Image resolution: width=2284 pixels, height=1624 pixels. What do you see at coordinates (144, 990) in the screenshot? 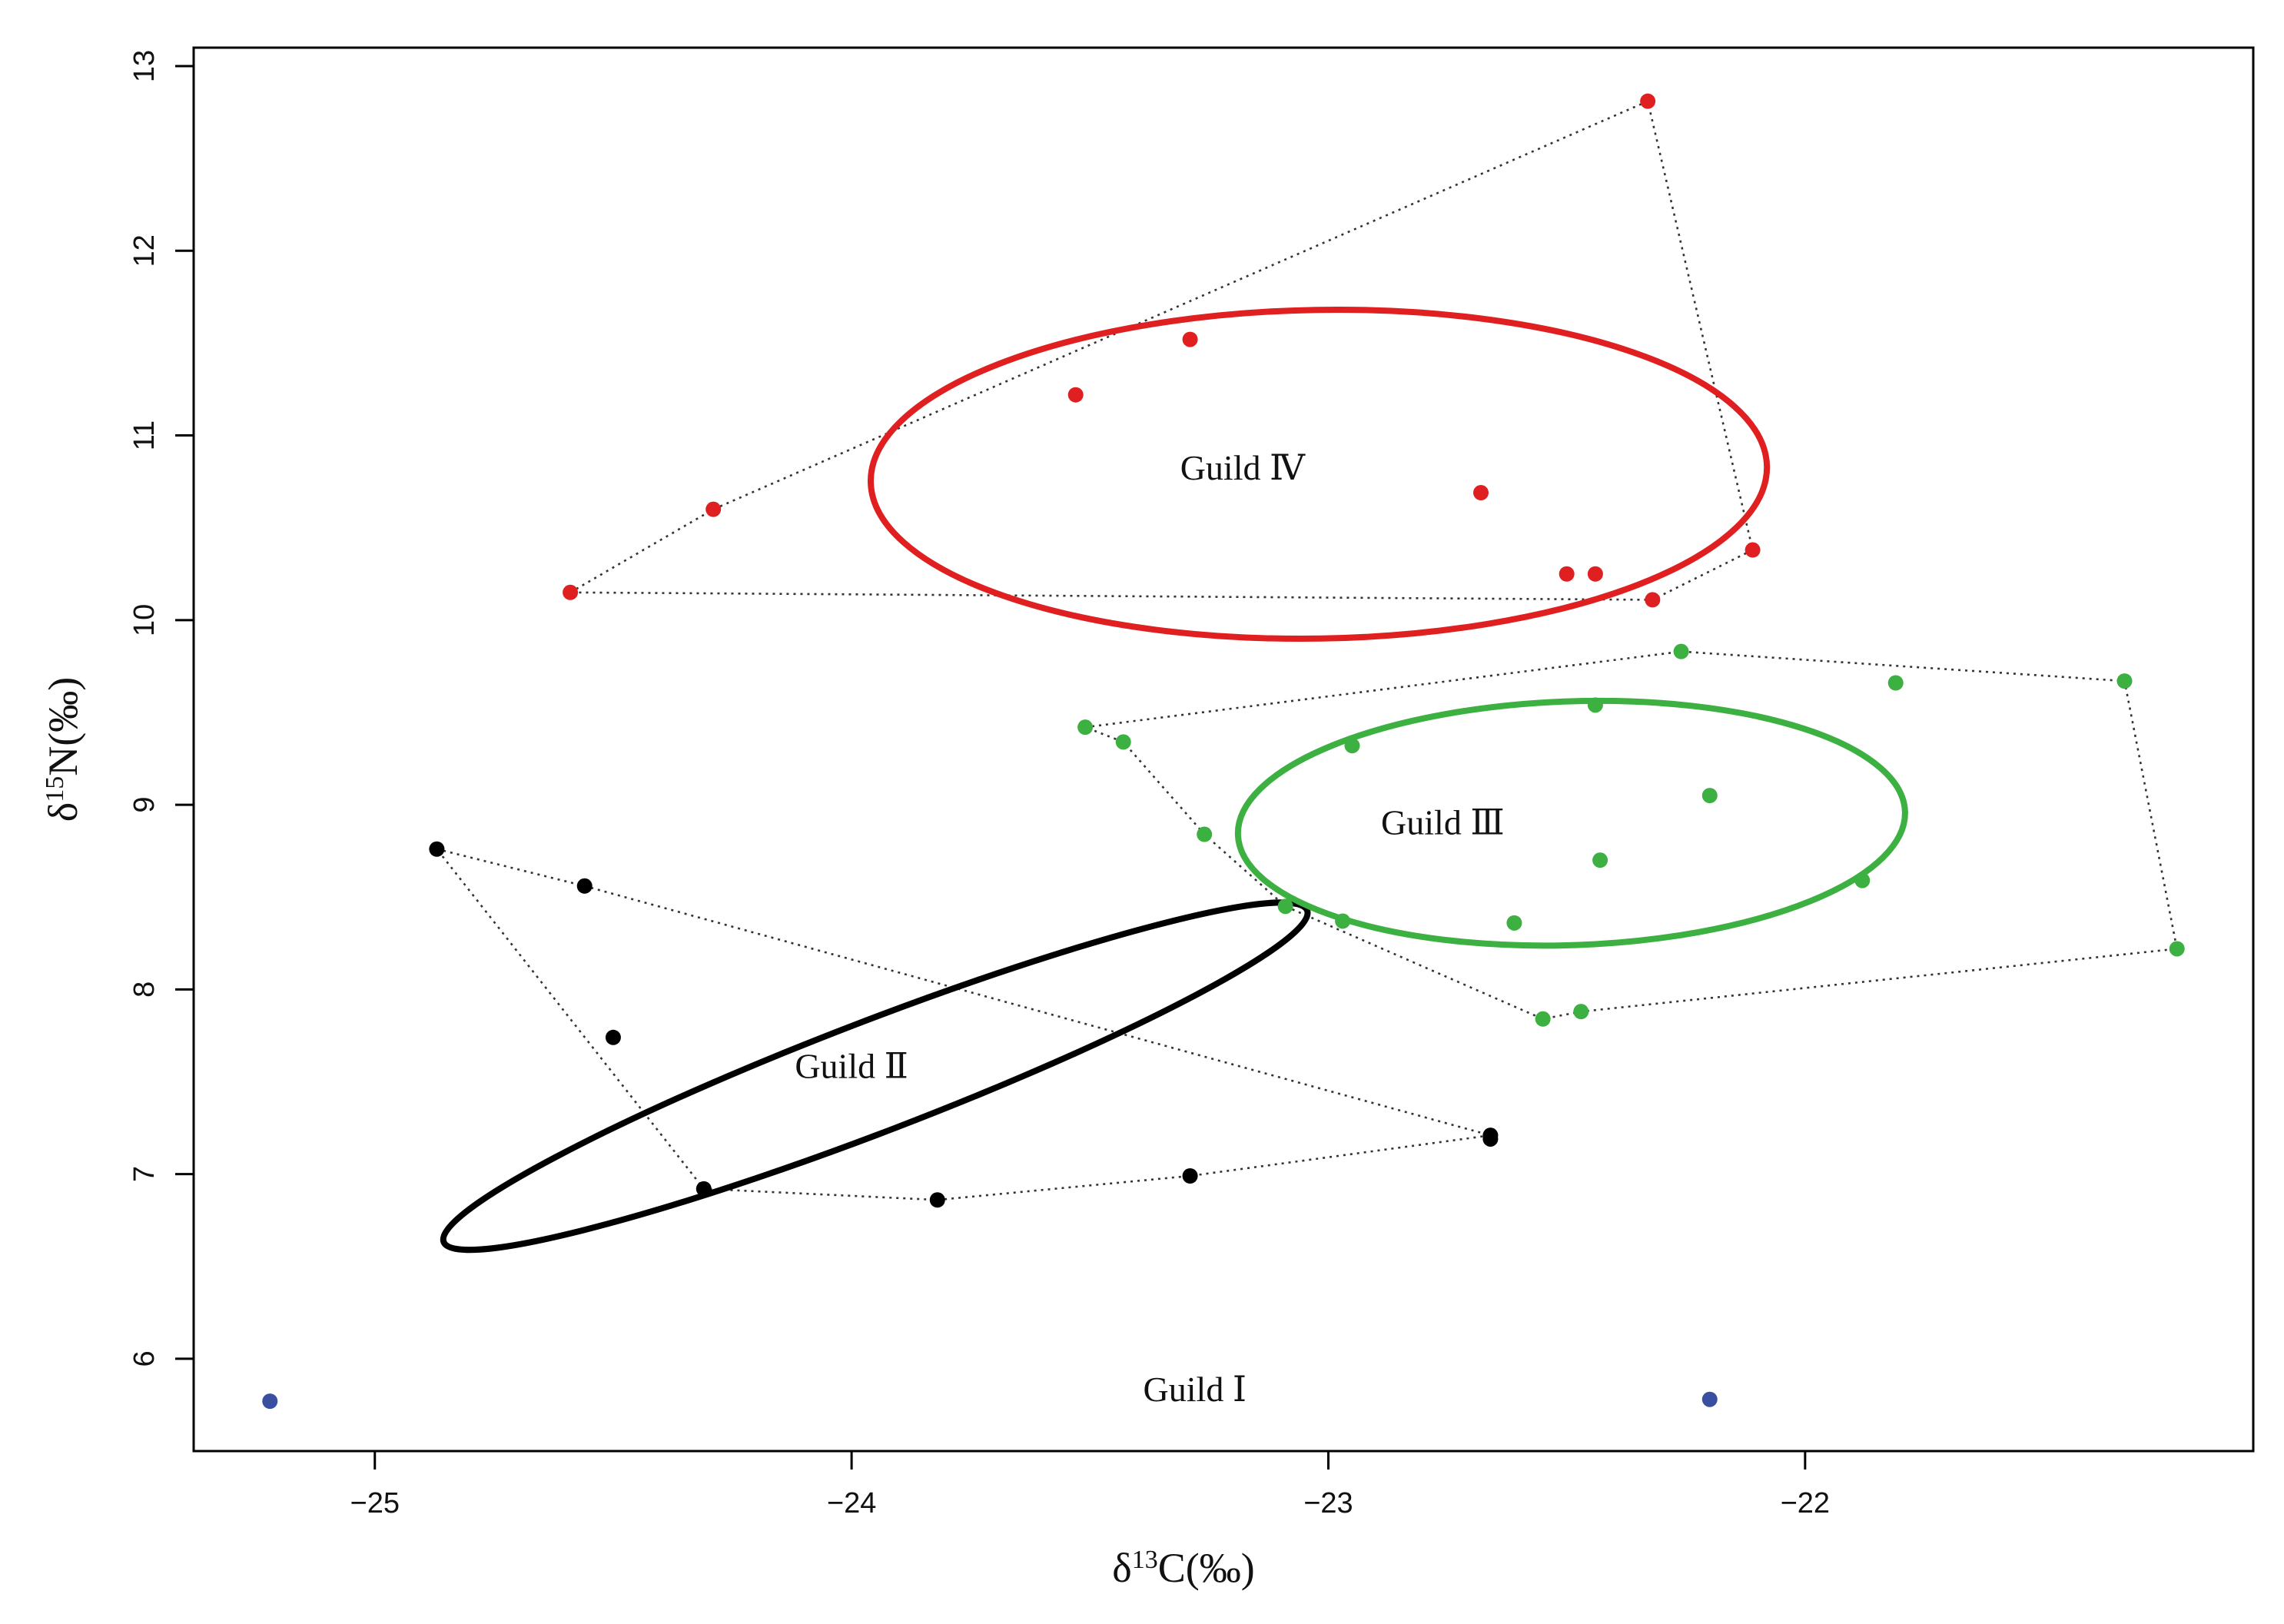
I see `y-tick-label-3: 8` at bounding box center [144, 990].